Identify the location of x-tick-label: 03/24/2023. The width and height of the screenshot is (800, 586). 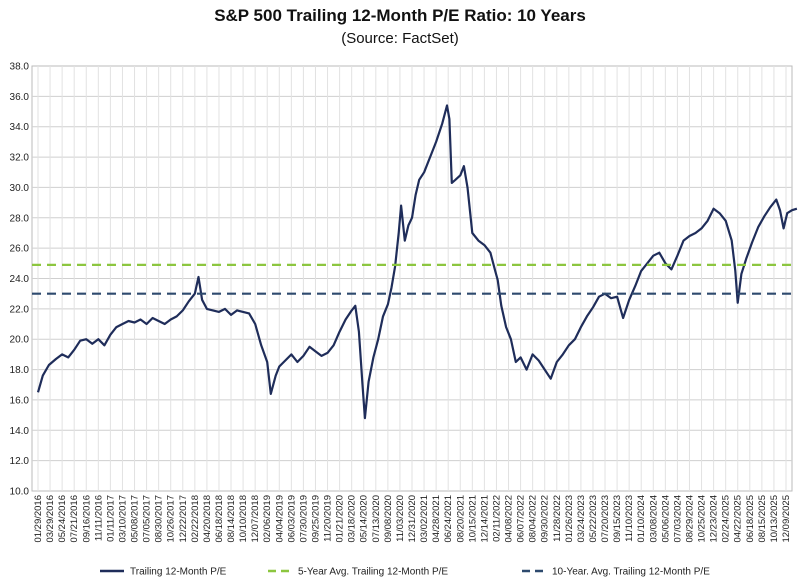
(581, 519).